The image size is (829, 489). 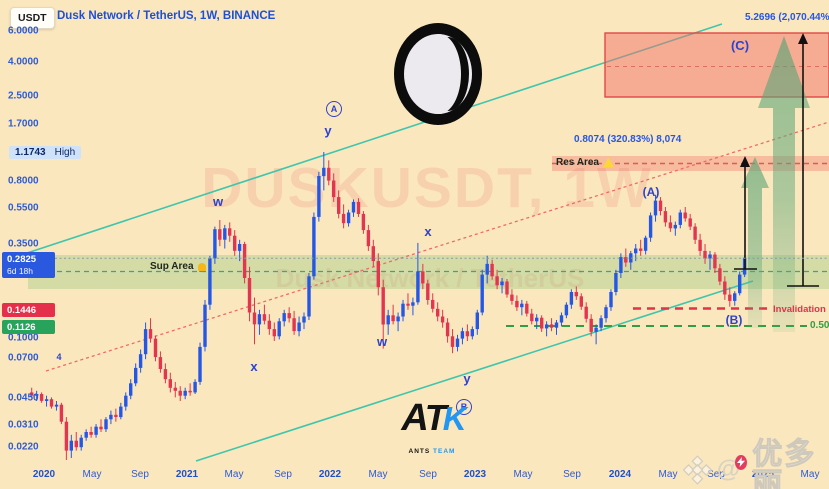 What do you see at coordinates (32, 18) in the screenshot?
I see `quote-currency-button: USDT` at bounding box center [32, 18].